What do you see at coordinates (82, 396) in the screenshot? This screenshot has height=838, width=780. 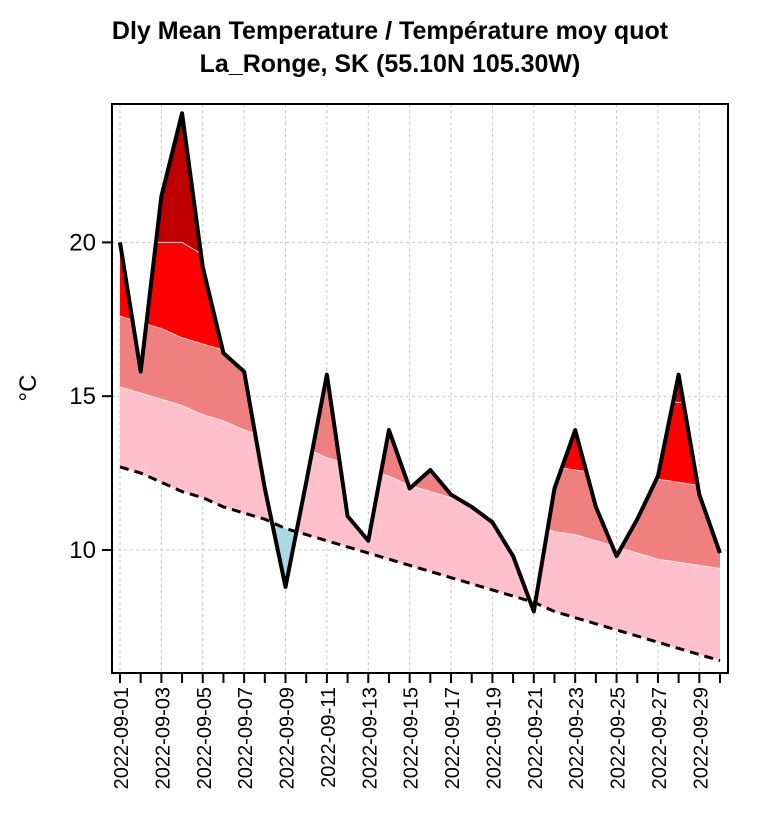 I see `y-tick-label: 15` at bounding box center [82, 396].